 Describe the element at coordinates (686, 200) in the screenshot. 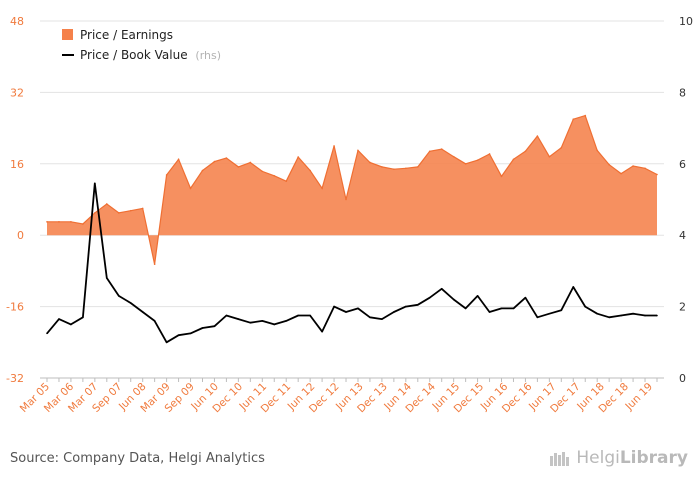

I see `right-axis: 10 8 6 4 2 0` at that location.